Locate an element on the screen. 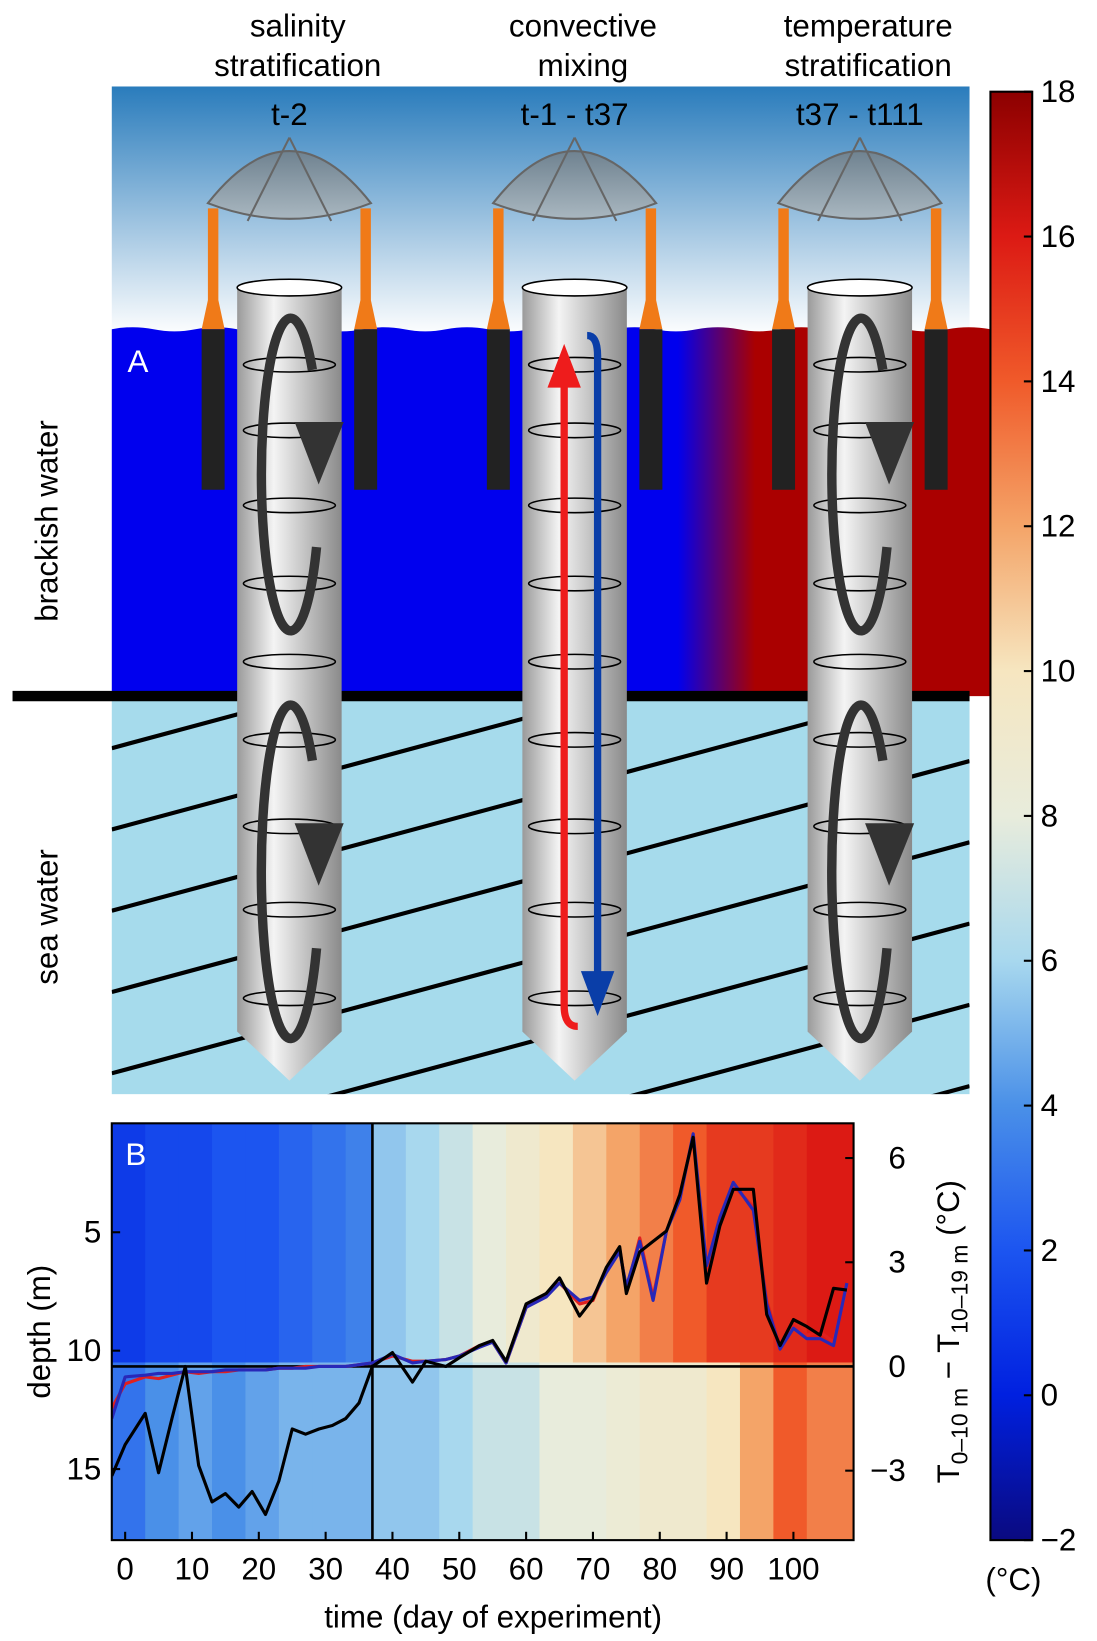 The image size is (1097, 1641). colorbar-tick-label: 18 is located at coordinates (1058, 91).